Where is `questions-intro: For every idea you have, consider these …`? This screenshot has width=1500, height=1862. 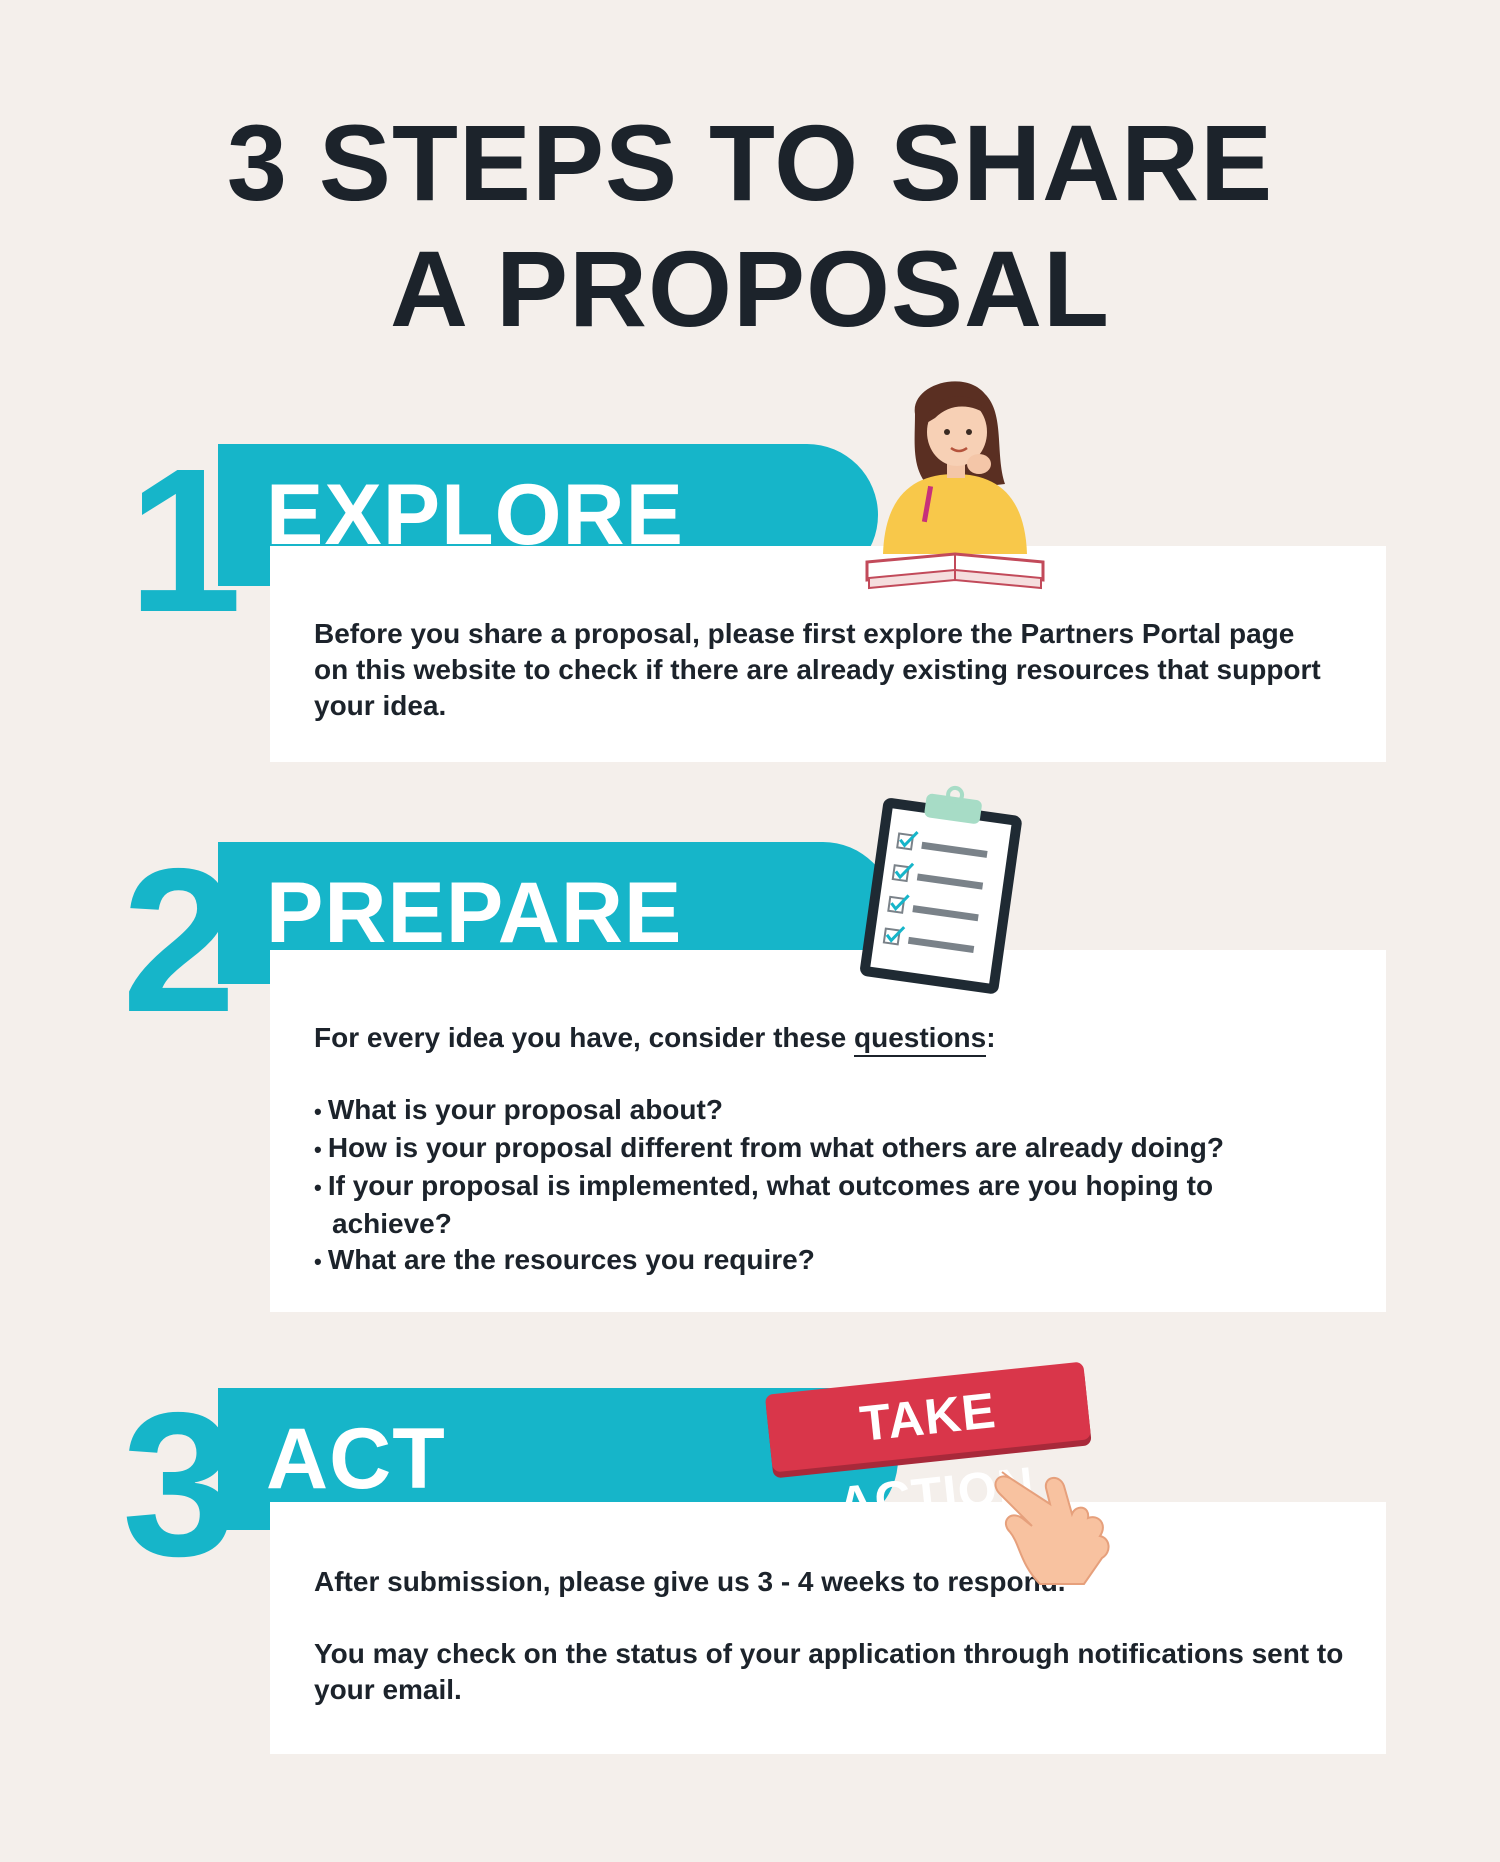 questions-intro: For every idea you have, consider these … is located at coordinates (834, 1038).